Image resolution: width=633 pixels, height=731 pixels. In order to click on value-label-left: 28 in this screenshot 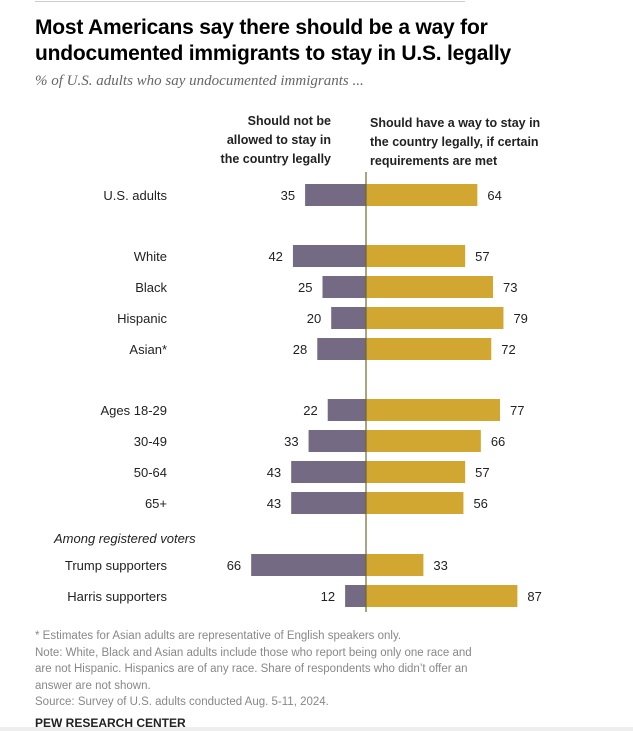, I will do `click(300, 349)`.